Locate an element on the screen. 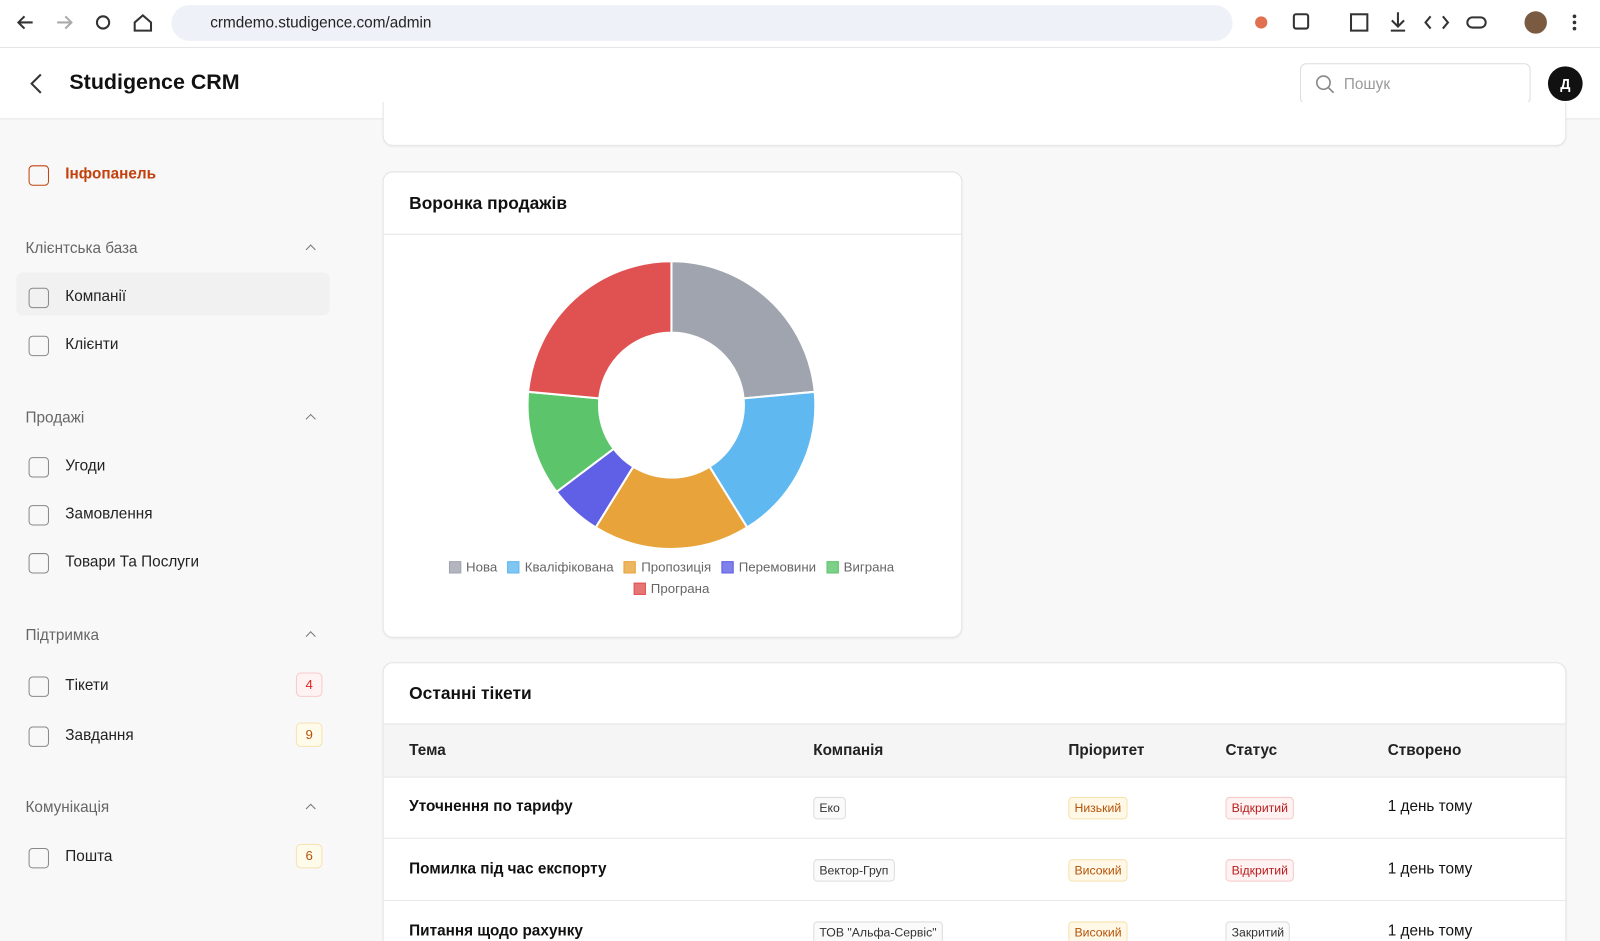  donut-chart is located at coordinates (671, 405).